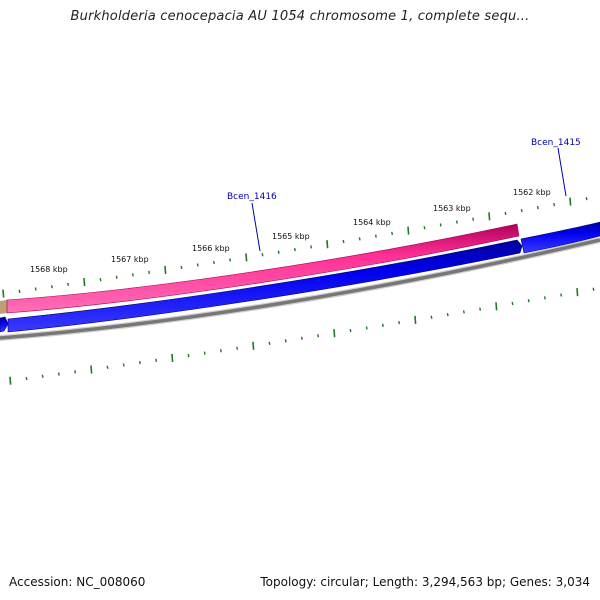 The image size is (600, 600). Describe the element at coordinates (452, 208) in the screenshot. I see `ruler-label-1563: 1563 kbp` at that location.